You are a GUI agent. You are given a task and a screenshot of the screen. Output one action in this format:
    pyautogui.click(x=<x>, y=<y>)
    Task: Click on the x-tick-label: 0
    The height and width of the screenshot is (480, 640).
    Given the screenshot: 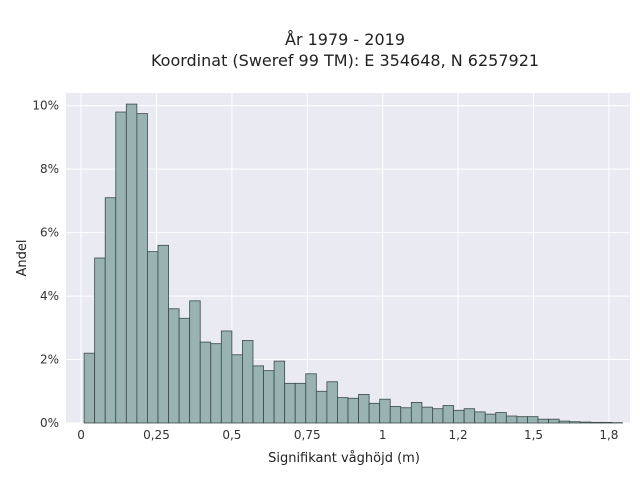 What is the action you would take?
    pyautogui.click(x=81, y=435)
    